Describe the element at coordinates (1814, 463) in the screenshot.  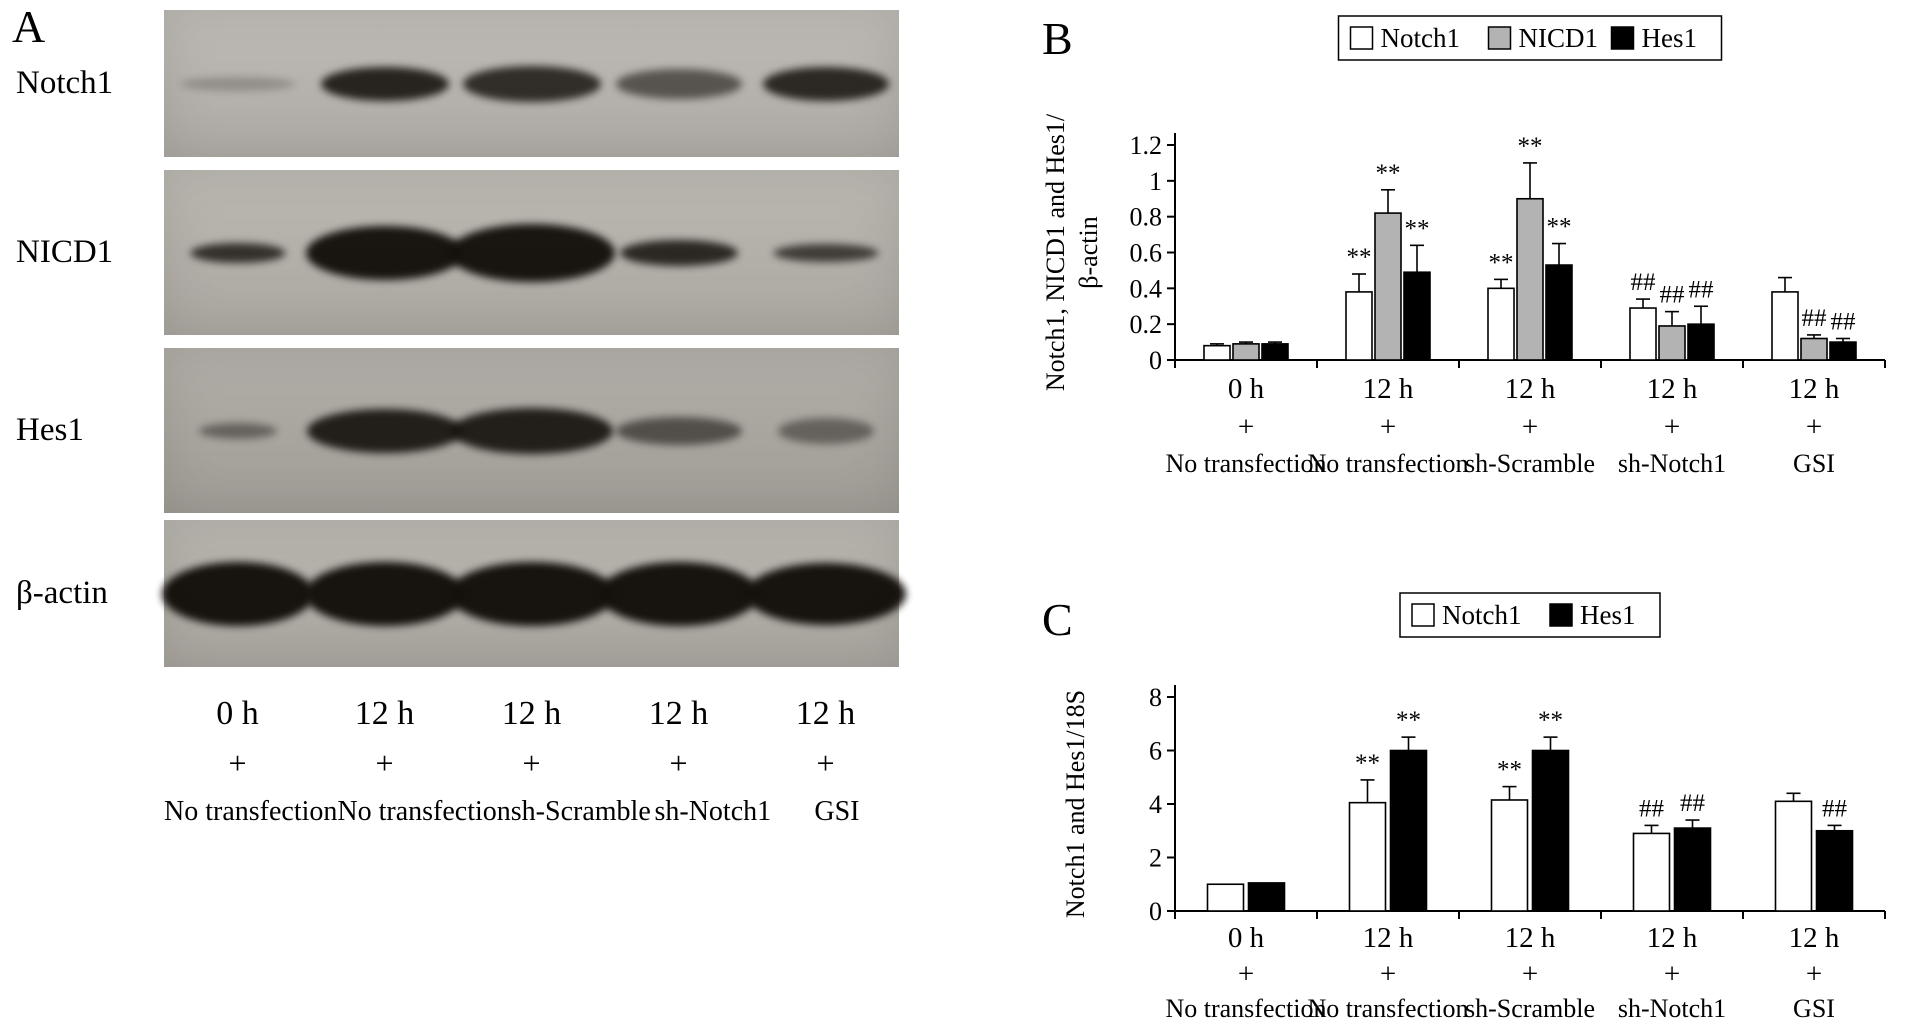
I see `x-label-condition: GSI` at that location.